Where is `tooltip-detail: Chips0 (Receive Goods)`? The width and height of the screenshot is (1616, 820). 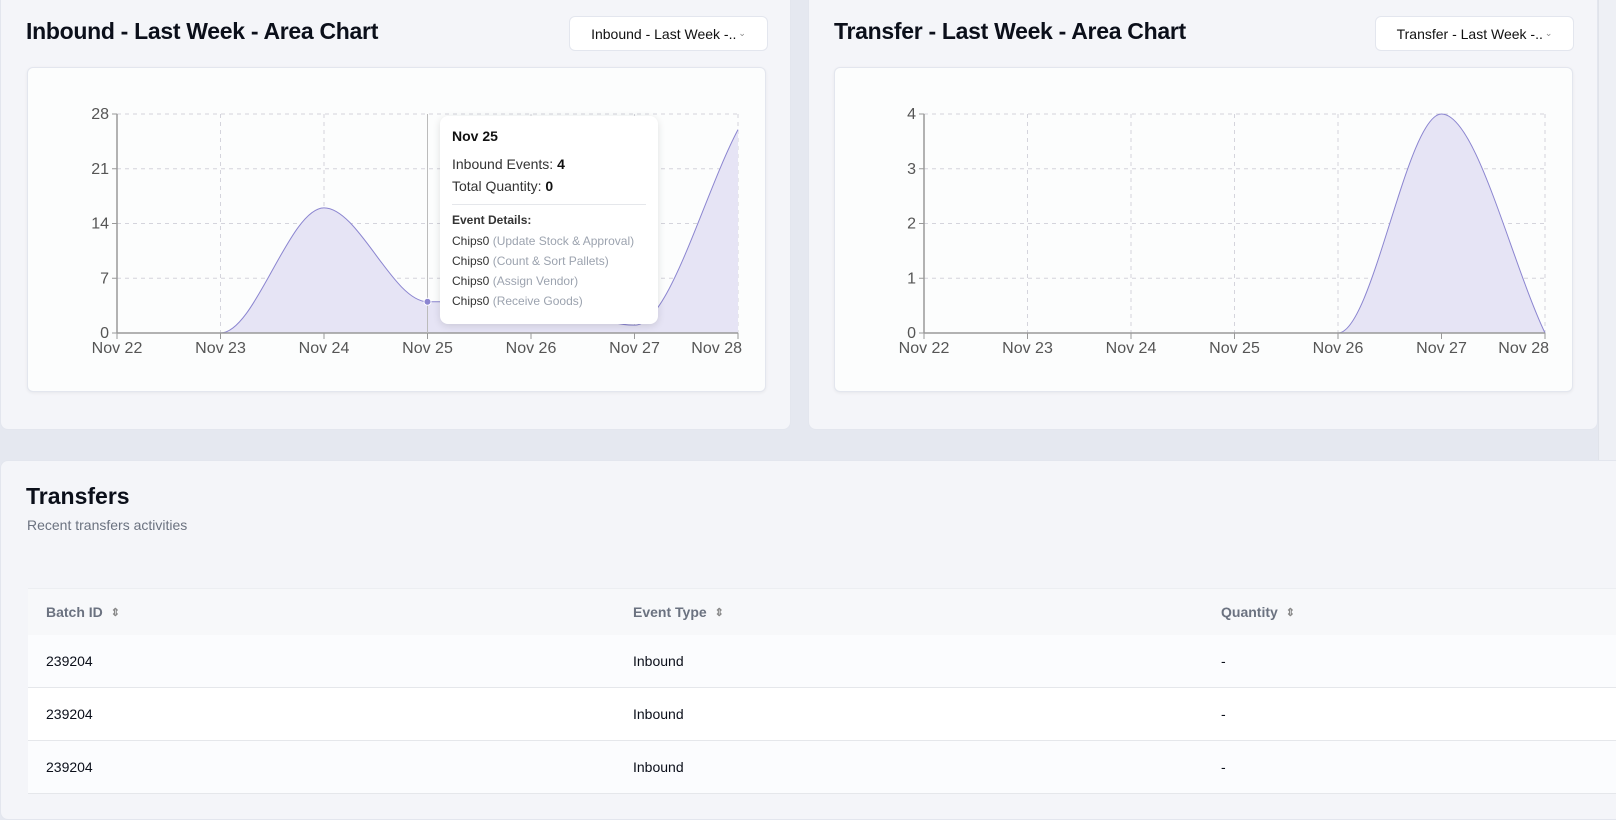
tooltip-detail: Chips0 (Receive Goods) is located at coordinates (549, 301).